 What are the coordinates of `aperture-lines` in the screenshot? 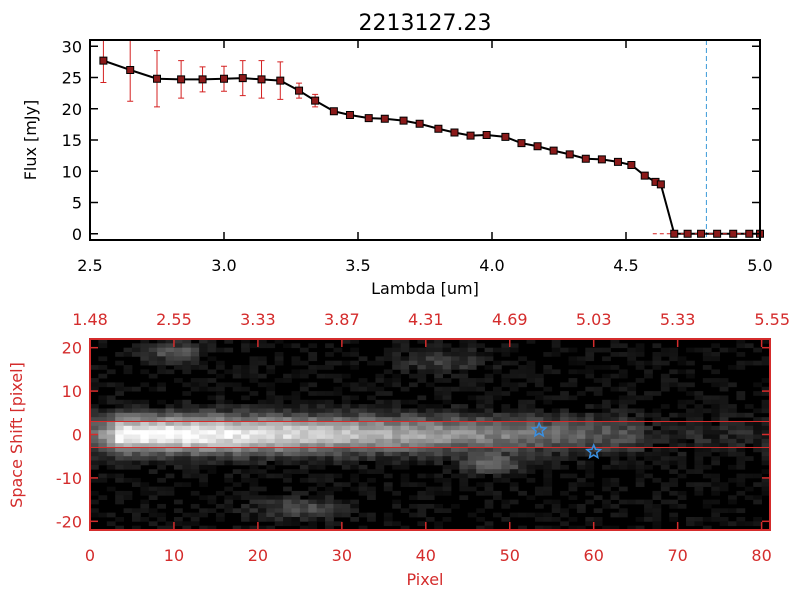 It's located at (430, 434).